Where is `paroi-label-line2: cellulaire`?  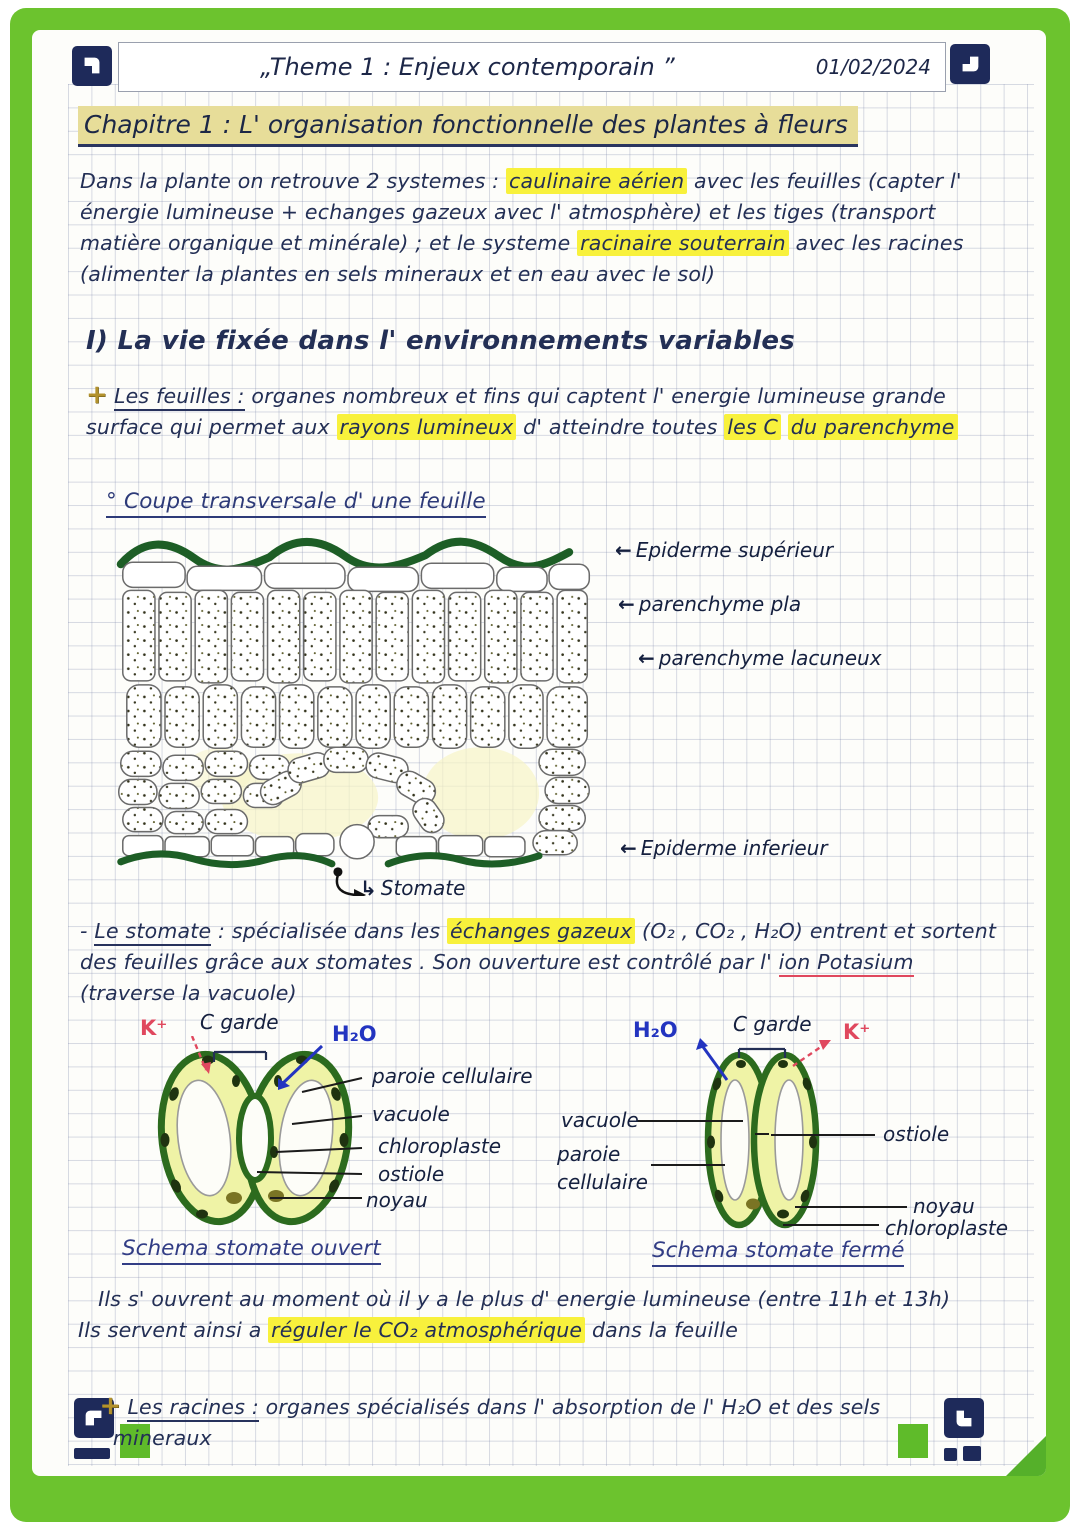
paroi-label-line2: cellulaire is located at coordinates (602, 1182).